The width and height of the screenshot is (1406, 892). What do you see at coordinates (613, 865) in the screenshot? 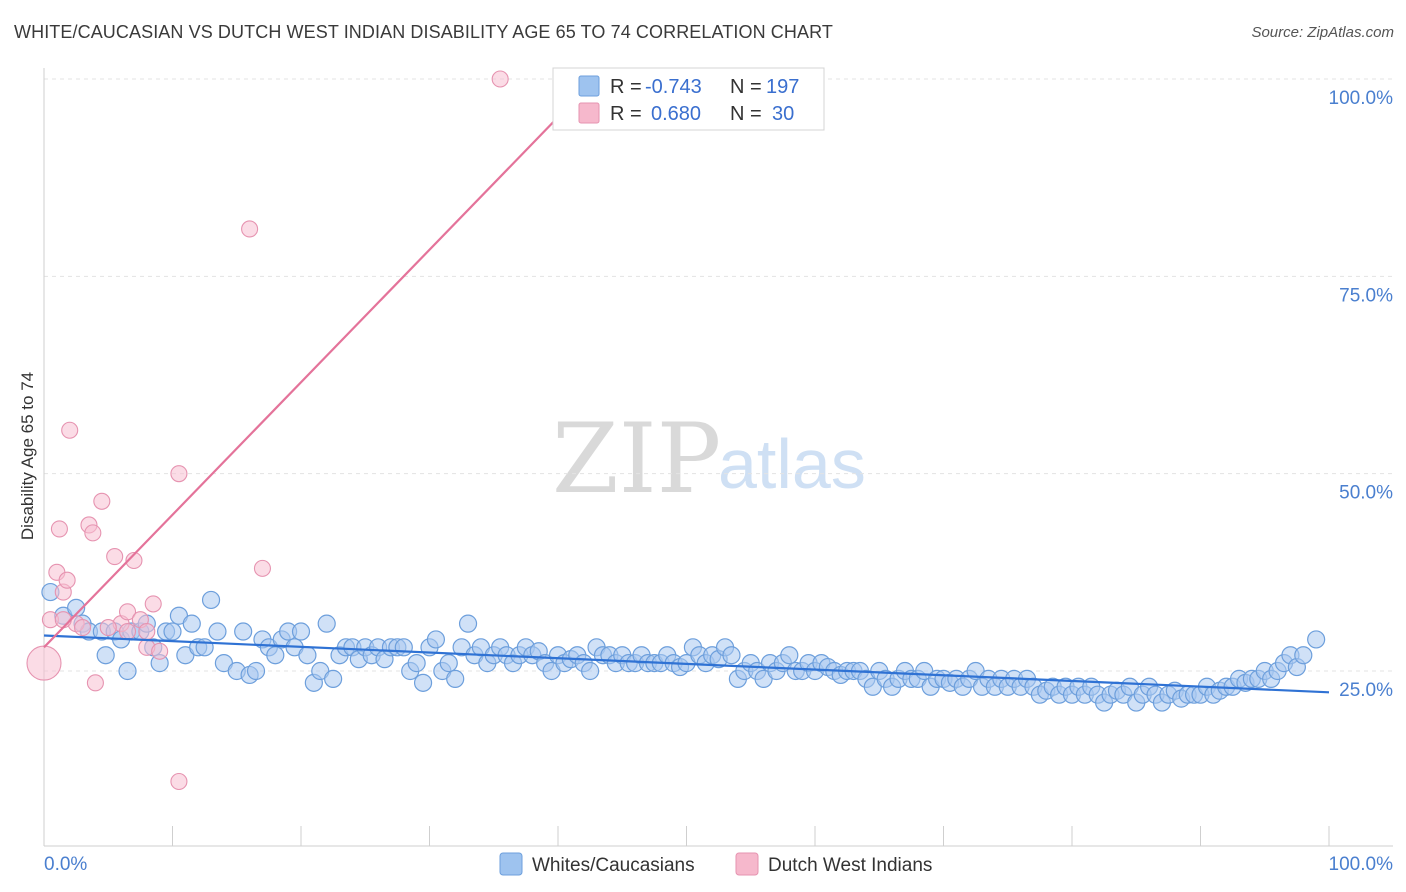
I see `legend-label-whites: Whites/Caucasians` at bounding box center [613, 865].